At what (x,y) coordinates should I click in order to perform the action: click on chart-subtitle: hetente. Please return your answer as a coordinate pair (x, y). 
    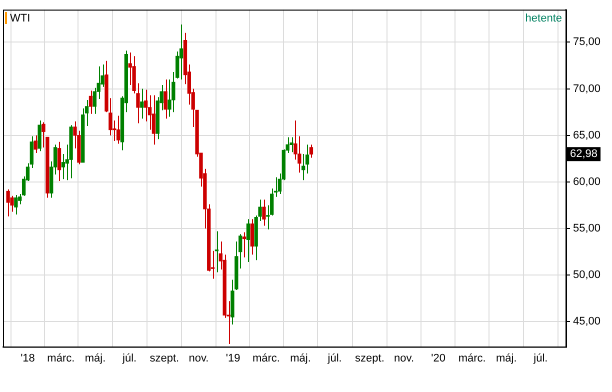
    Looking at the image, I should click on (543, 18).